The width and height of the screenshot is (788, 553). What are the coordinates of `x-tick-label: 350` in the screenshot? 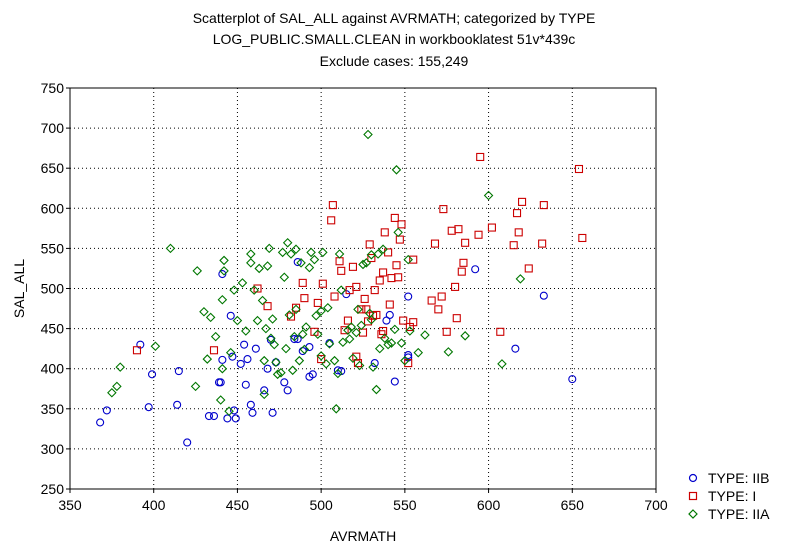 It's located at (70, 505).